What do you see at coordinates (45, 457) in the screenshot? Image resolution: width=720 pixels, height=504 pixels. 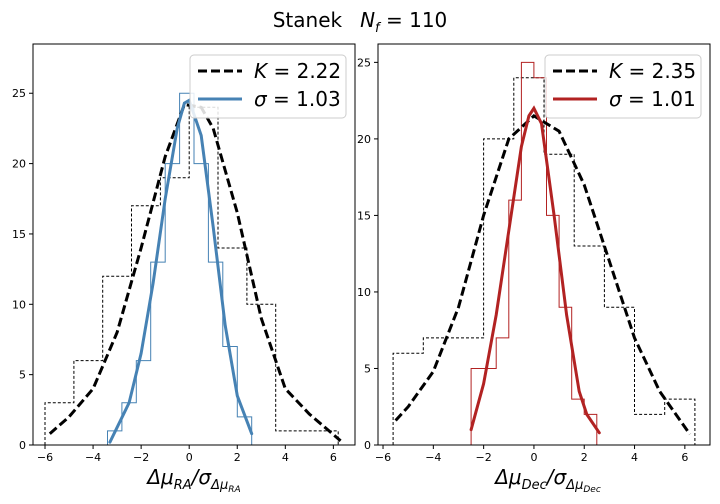 I see `left-x-tick-label: −6` at bounding box center [45, 457].